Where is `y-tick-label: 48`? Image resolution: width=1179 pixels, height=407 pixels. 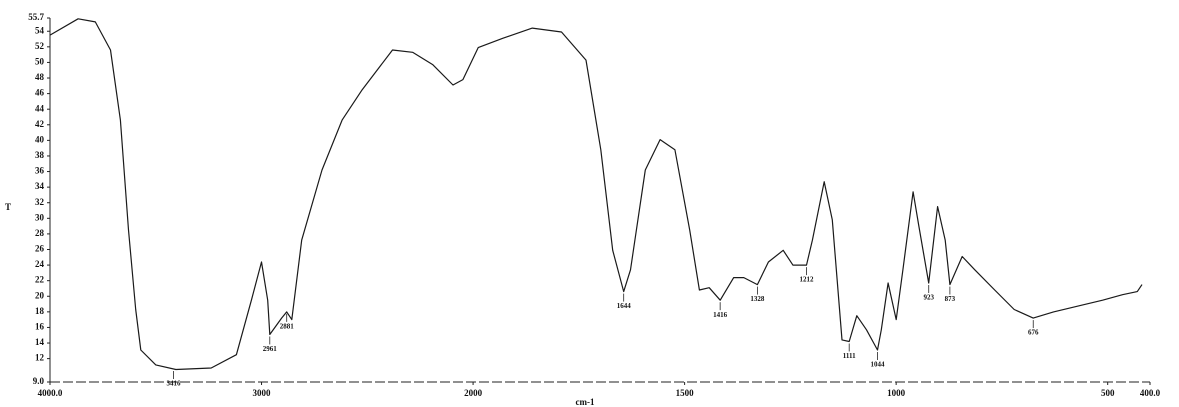
y-tick-label: 48 is located at coordinates (40, 77).